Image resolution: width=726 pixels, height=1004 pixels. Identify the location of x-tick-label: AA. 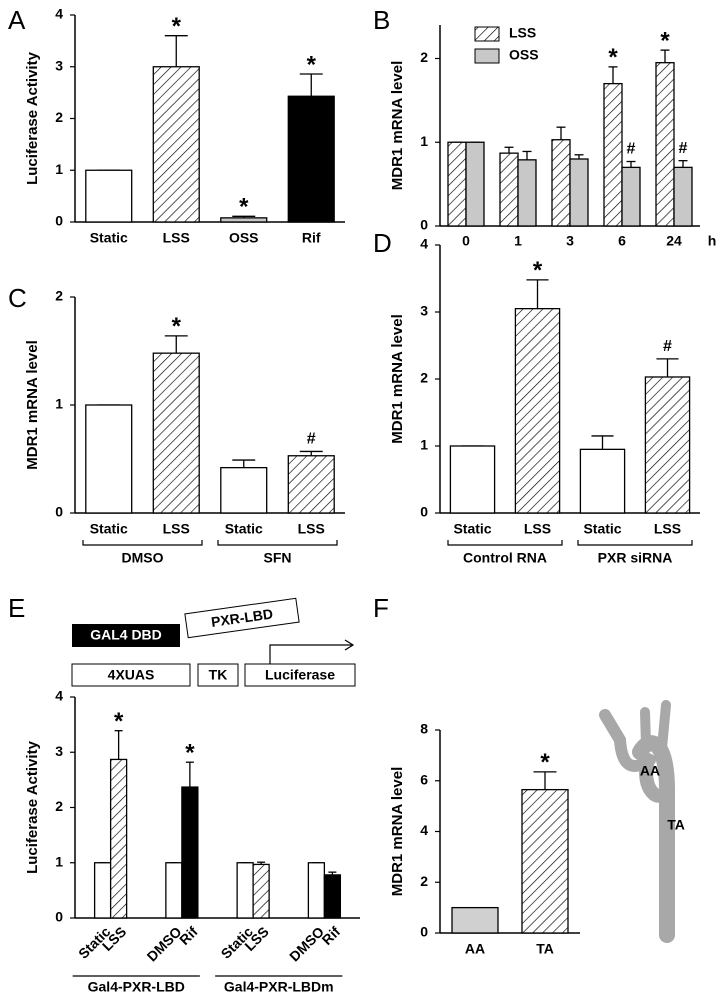
(475, 949).